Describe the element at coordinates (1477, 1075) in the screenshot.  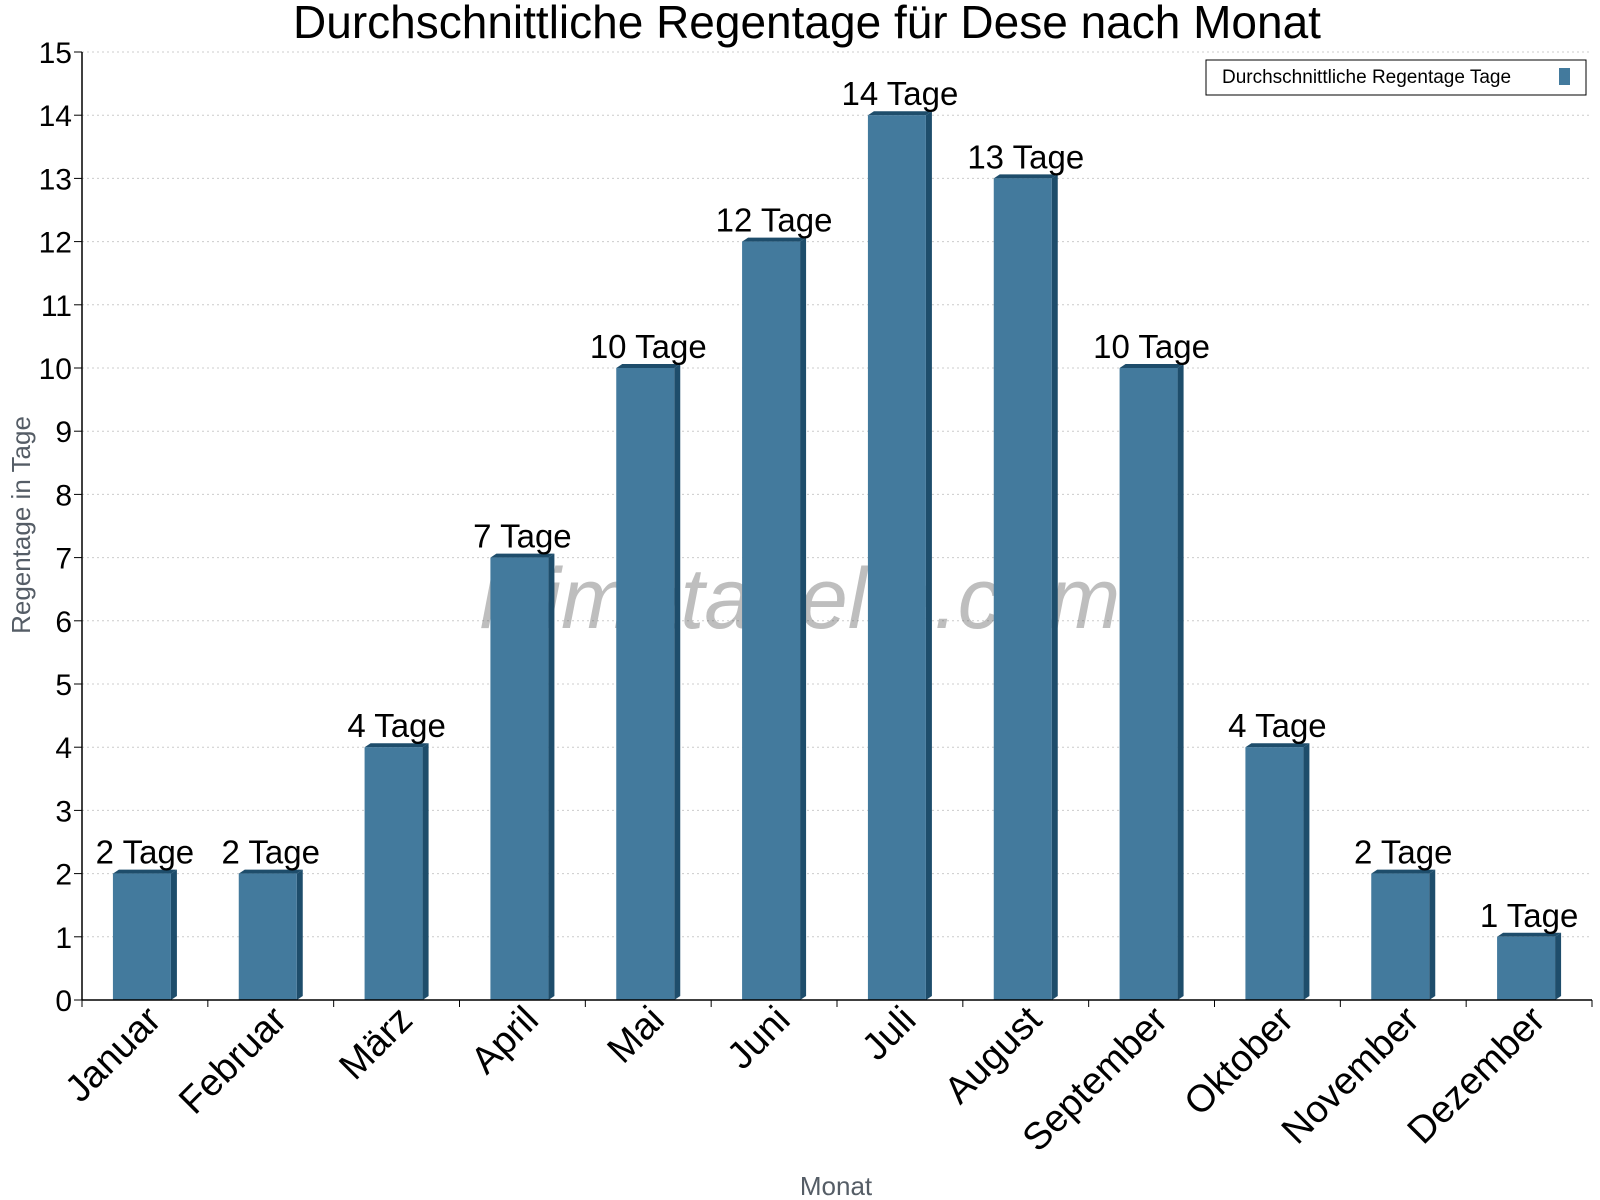
I see `x-tick-label: Dezember` at that location.